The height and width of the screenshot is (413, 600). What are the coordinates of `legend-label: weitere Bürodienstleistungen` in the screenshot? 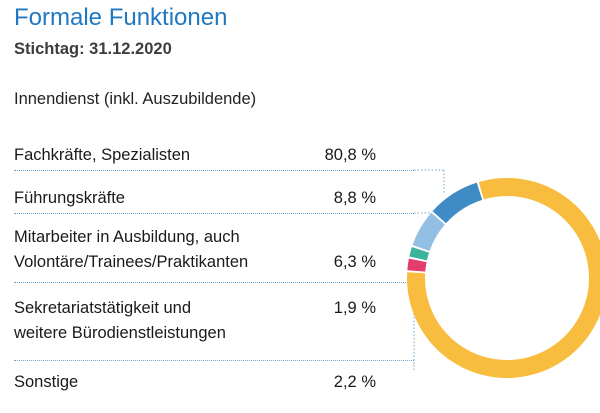 It's located at (120, 333).